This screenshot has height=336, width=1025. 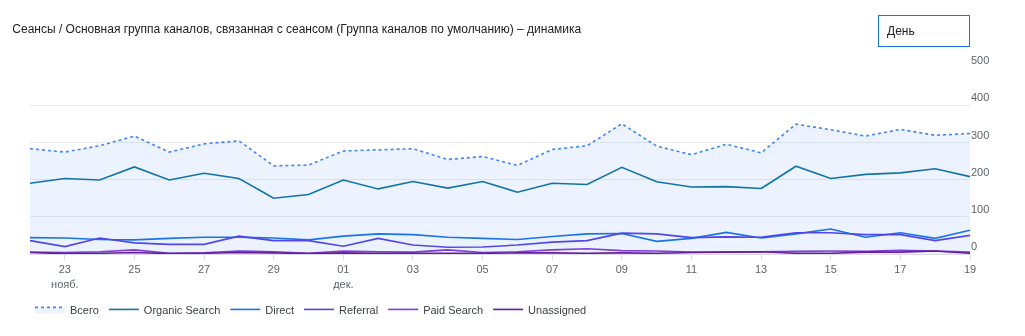 What do you see at coordinates (297, 28) in the screenshot?
I see `chart-title: Сеансы / Основная группа каналов, связанная с сеансом (Группа каналов по умолчанию) – динамика` at bounding box center [297, 28].